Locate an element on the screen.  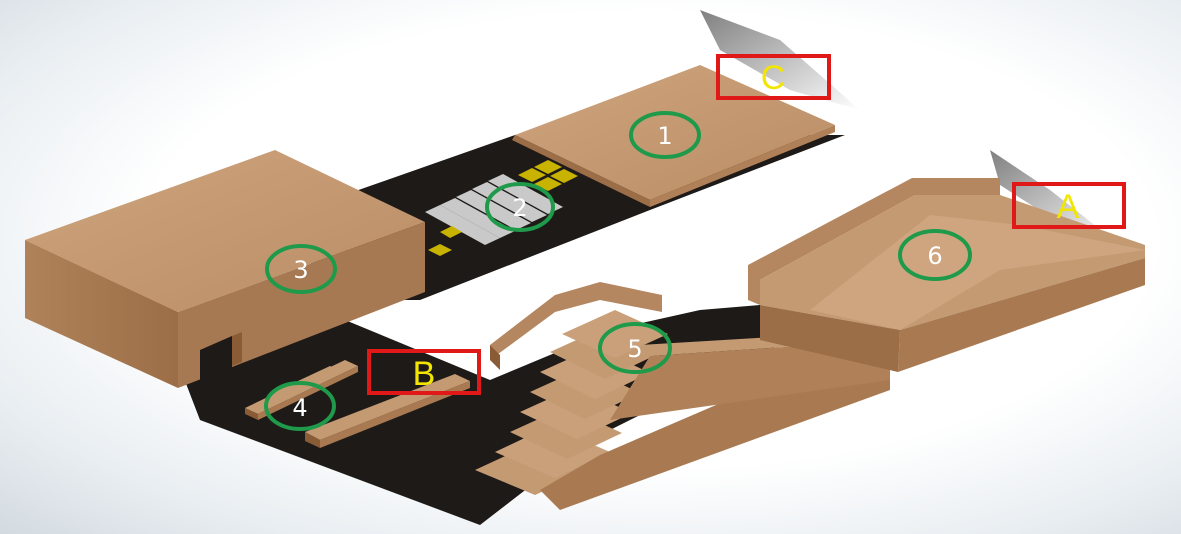
box-label-b: B is located at coordinates (424, 372).